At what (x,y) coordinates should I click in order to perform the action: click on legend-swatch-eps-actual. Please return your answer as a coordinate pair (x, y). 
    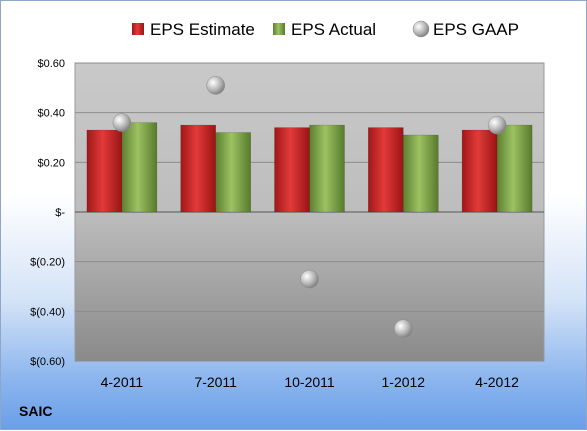
    Looking at the image, I should click on (279, 29).